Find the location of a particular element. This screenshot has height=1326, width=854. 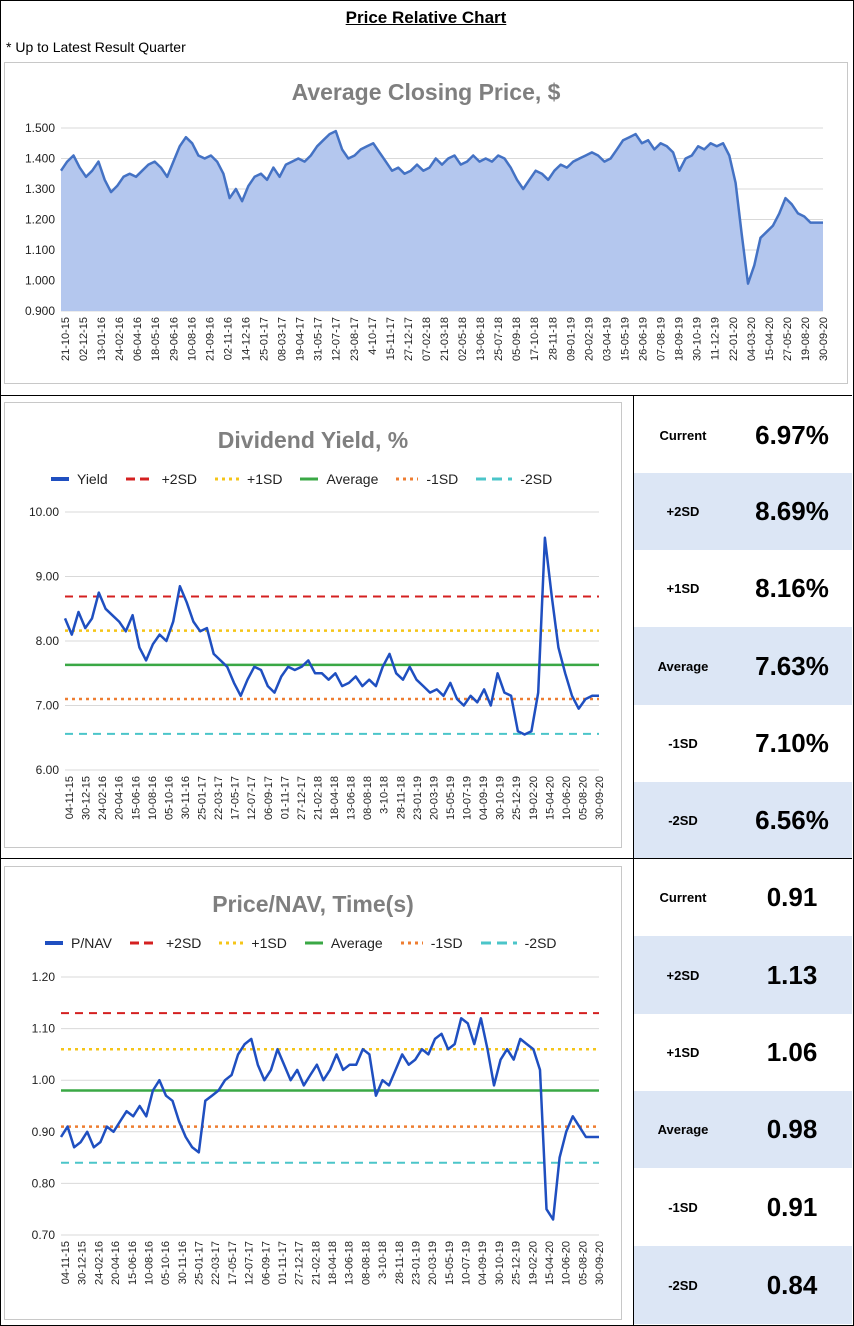

x-tick-label: 04-09-19 is located at coordinates (483, 1263).